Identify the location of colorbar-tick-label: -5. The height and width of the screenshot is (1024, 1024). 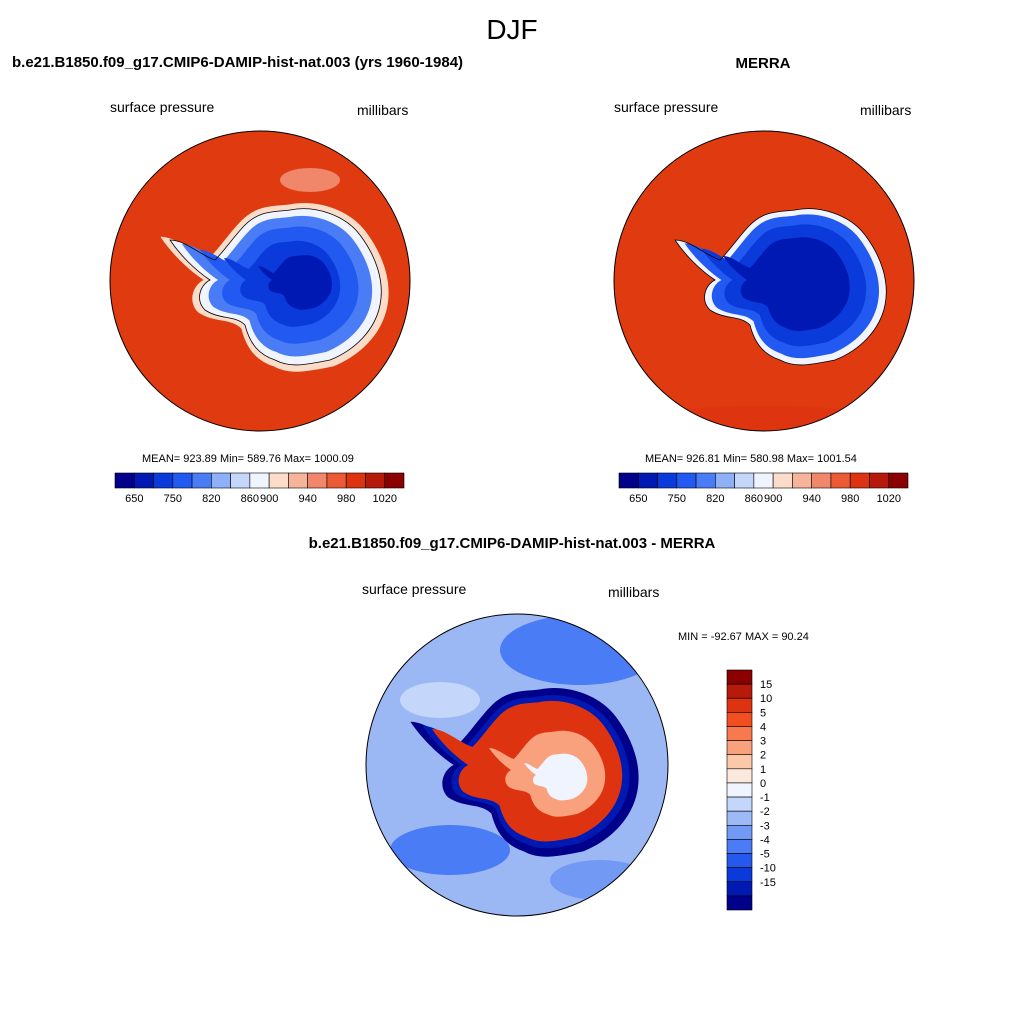
(765, 855).